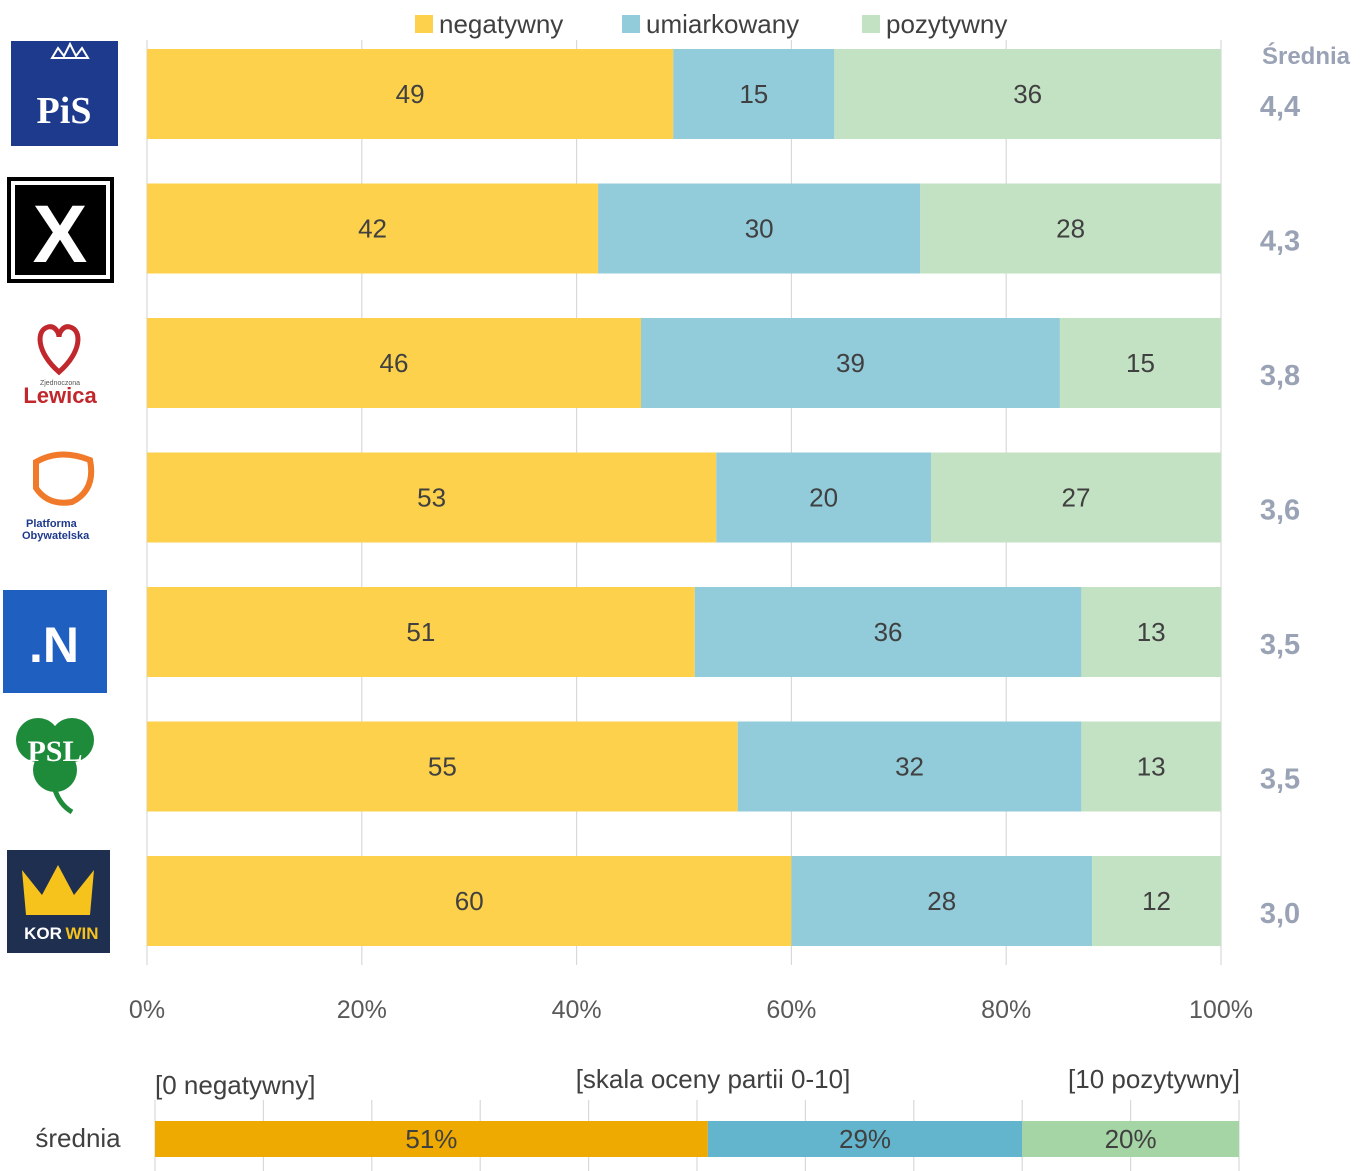 The height and width of the screenshot is (1171, 1360). Describe the element at coordinates (58, 901) in the screenshot. I see `korwin-logo: KOR WIN` at that location.